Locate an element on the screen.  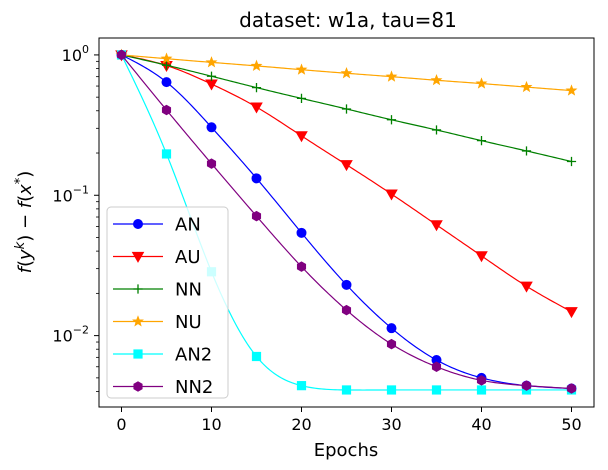
legend-label: NN2 is located at coordinates (194, 387).